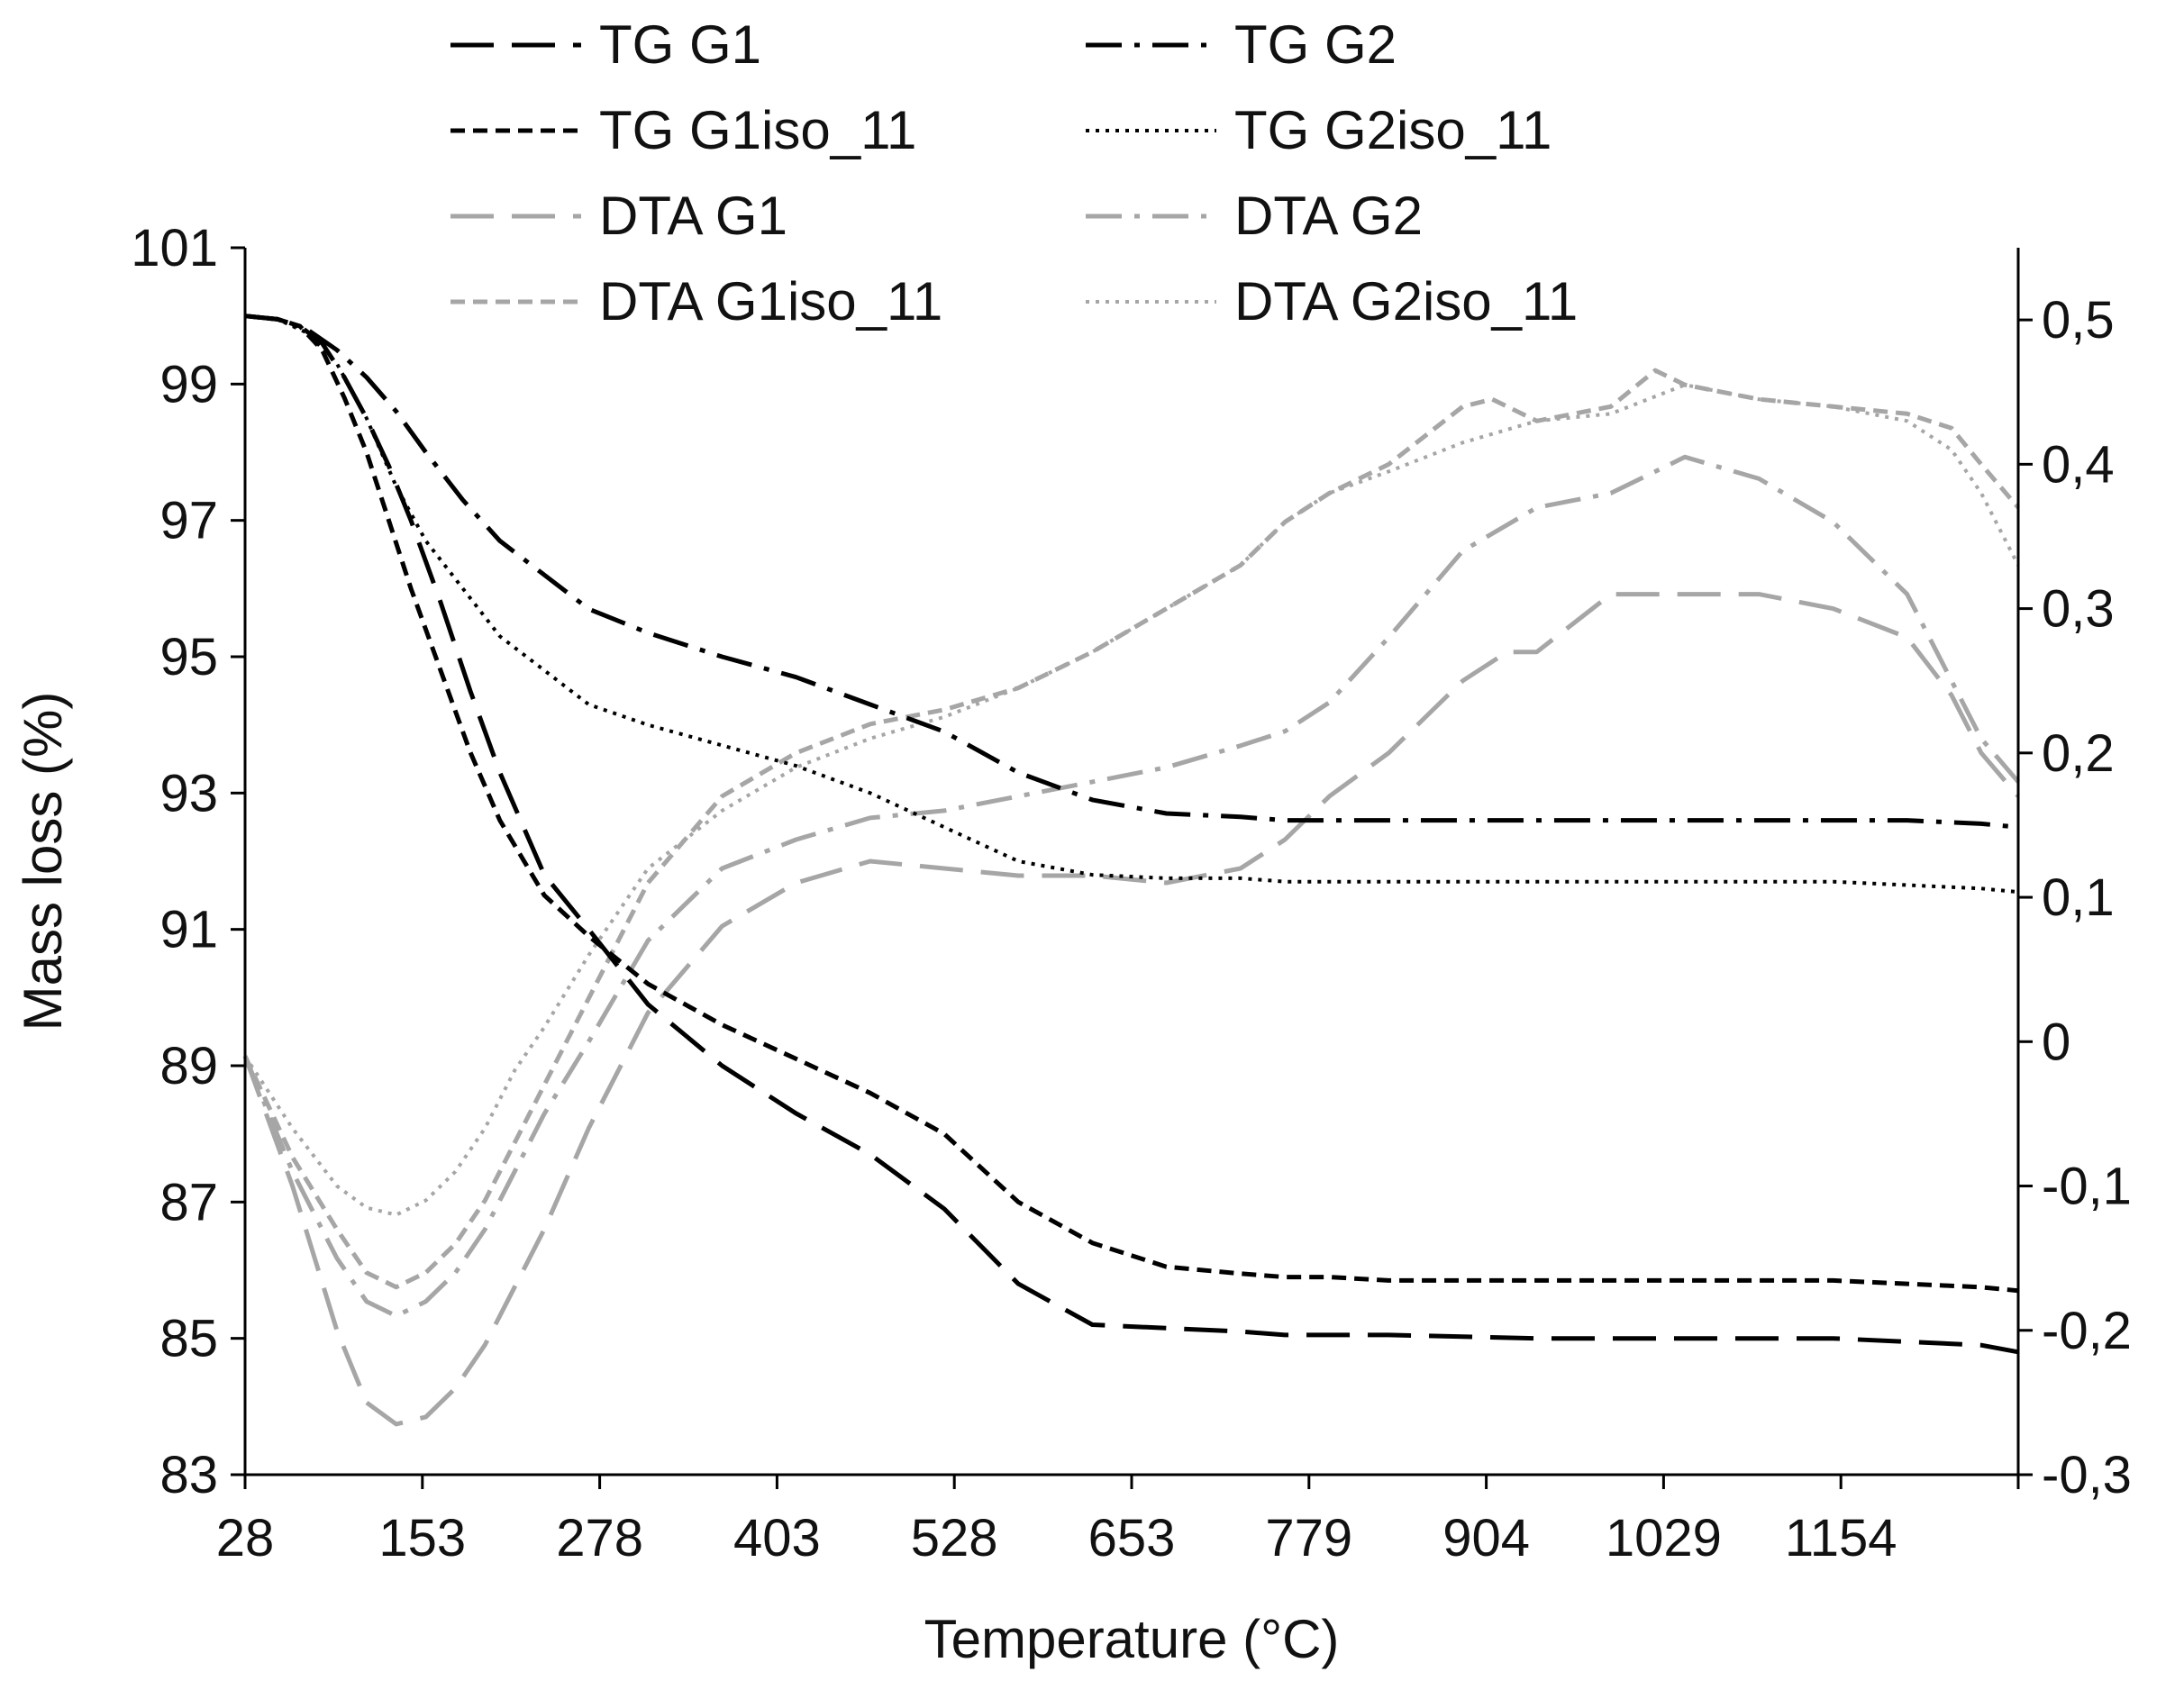 Image resolution: width=2184 pixels, height=1690 pixels. I want to click on x-tick-label: 528, so click(954, 1538).